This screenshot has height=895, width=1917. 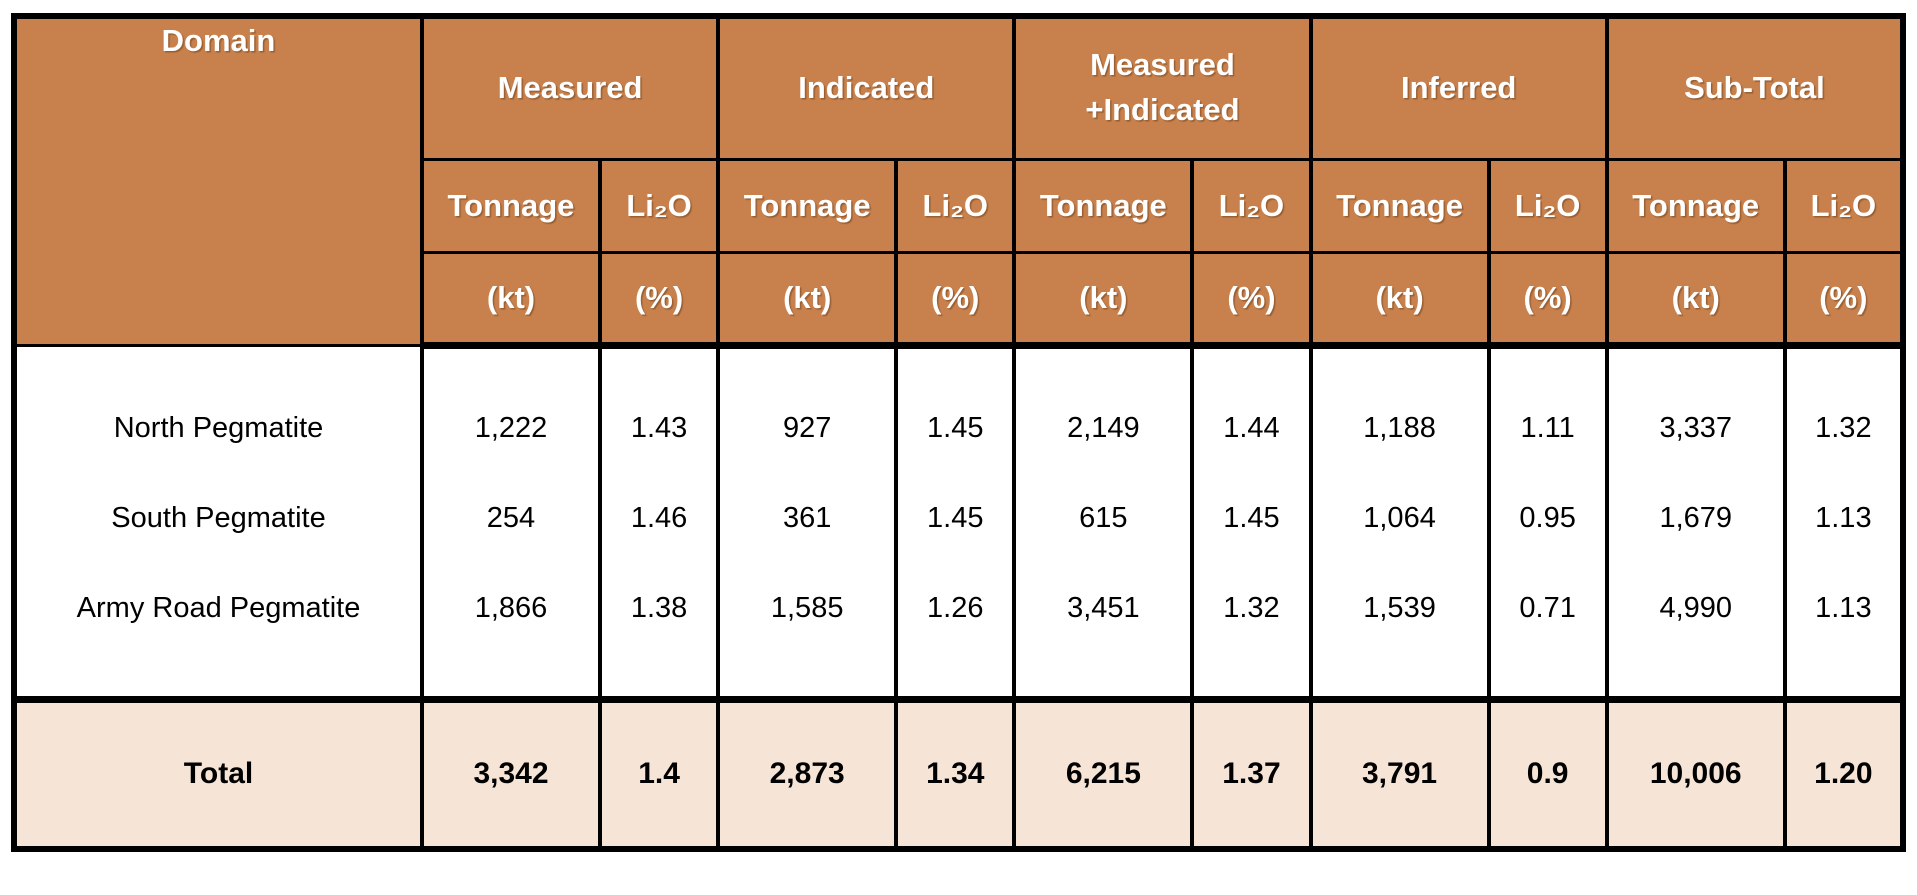 What do you see at coordinates (659, 773) in the screenshot?
I see `total-measured-grade: 1.4` at bounding box center [659, 773].